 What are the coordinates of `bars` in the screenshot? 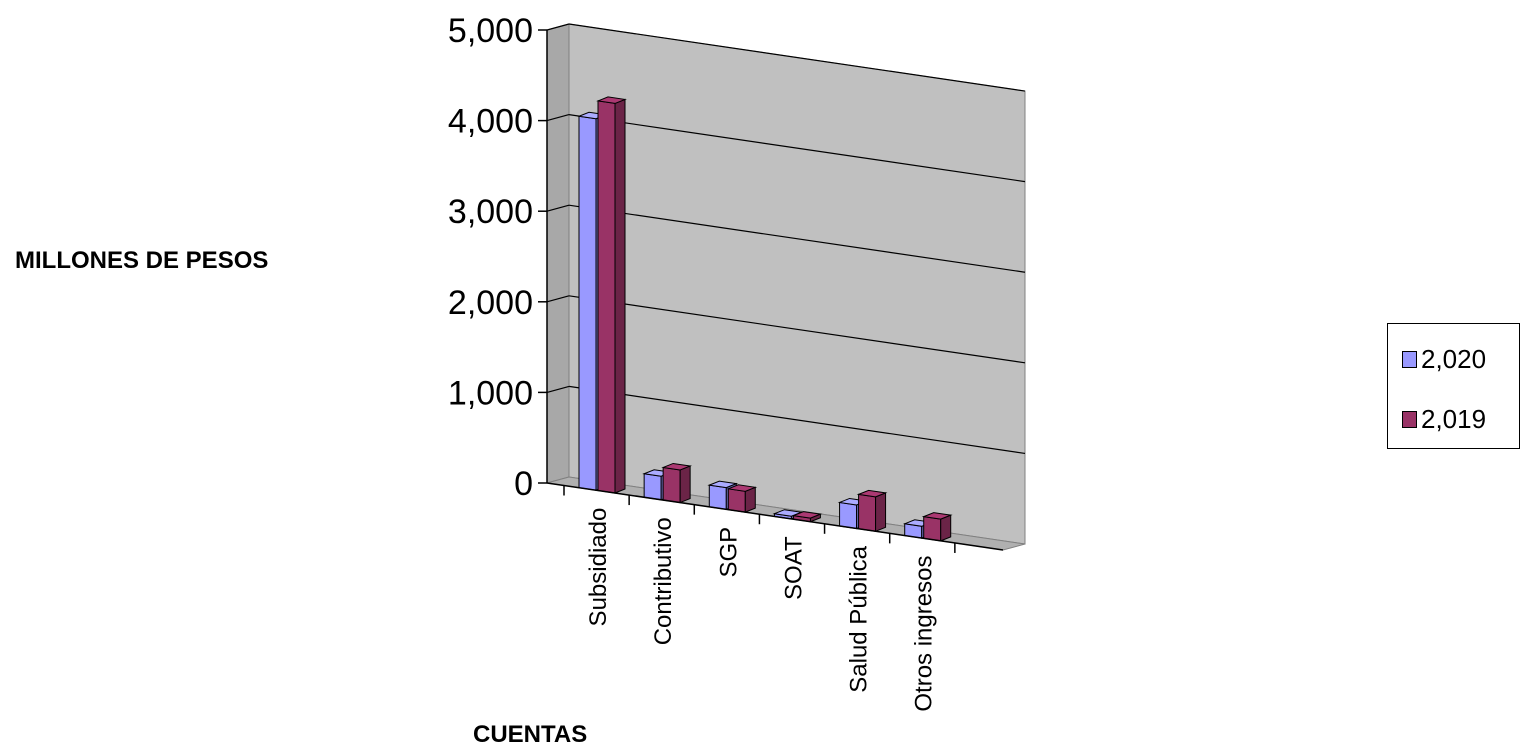 It's located at (765, 319).